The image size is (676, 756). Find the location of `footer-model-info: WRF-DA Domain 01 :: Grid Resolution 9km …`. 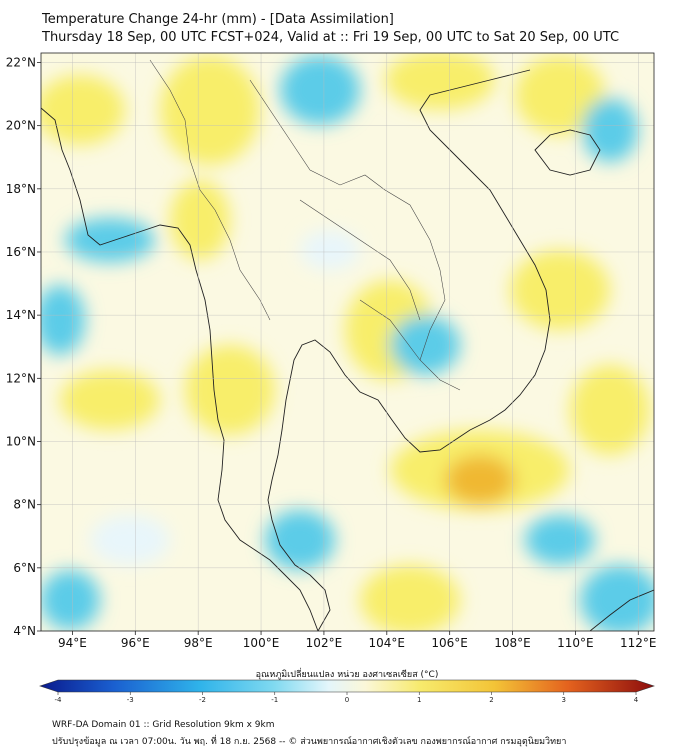

footer-model-info: WRF-DA Domain 01 :: Grid Resolution 9km … is located at coordinates (163, 725).